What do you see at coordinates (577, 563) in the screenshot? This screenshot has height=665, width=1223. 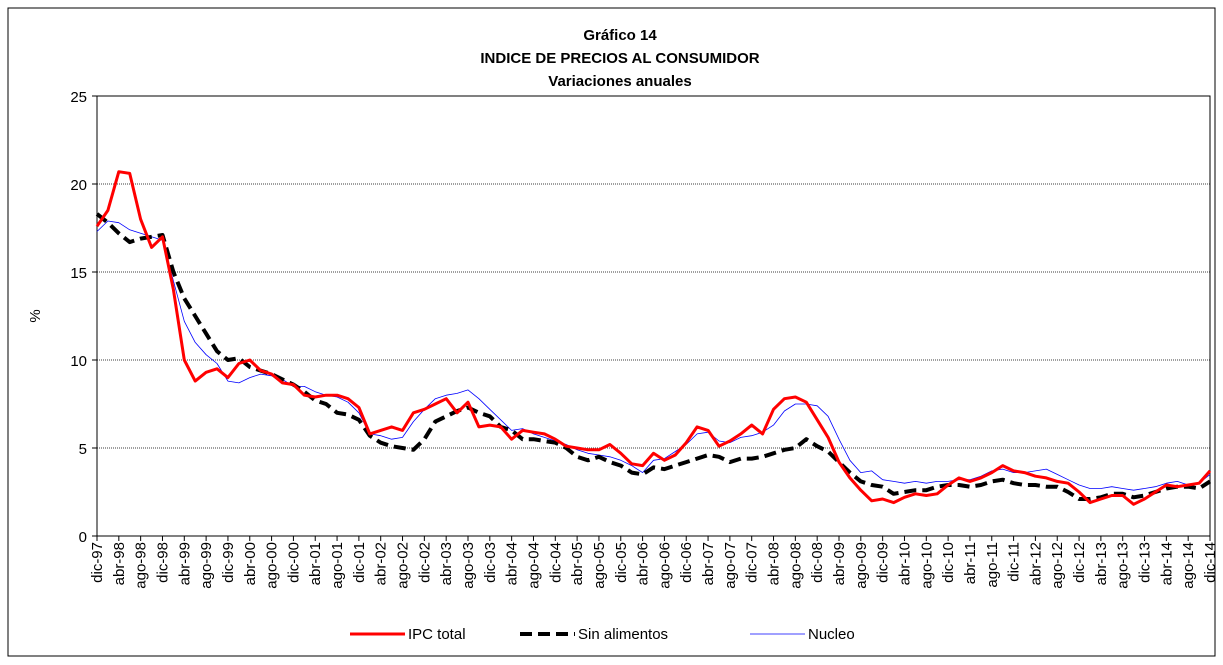 I see `x-tick-label: abr-05` at bounding box center [577, 563].